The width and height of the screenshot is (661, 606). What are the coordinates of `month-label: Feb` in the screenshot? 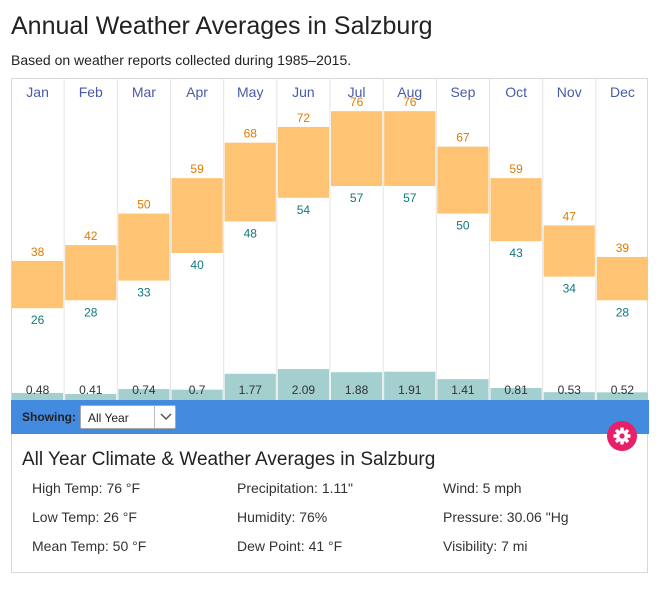 It's located at (91, 92).